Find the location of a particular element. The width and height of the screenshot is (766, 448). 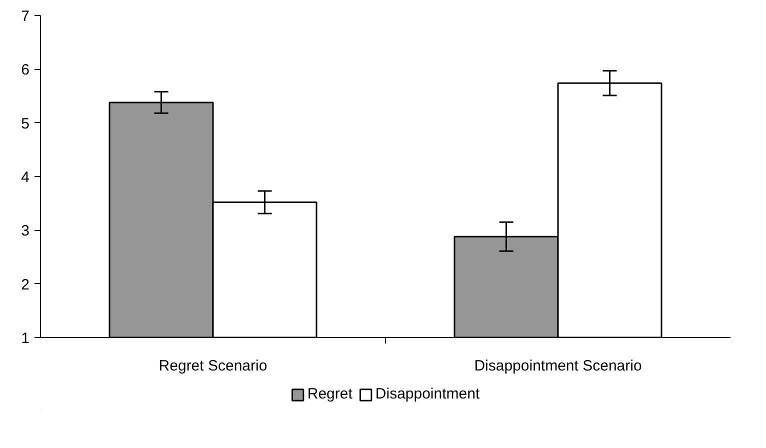

y-tick-label: 3 is located at coordinates (25, 231).